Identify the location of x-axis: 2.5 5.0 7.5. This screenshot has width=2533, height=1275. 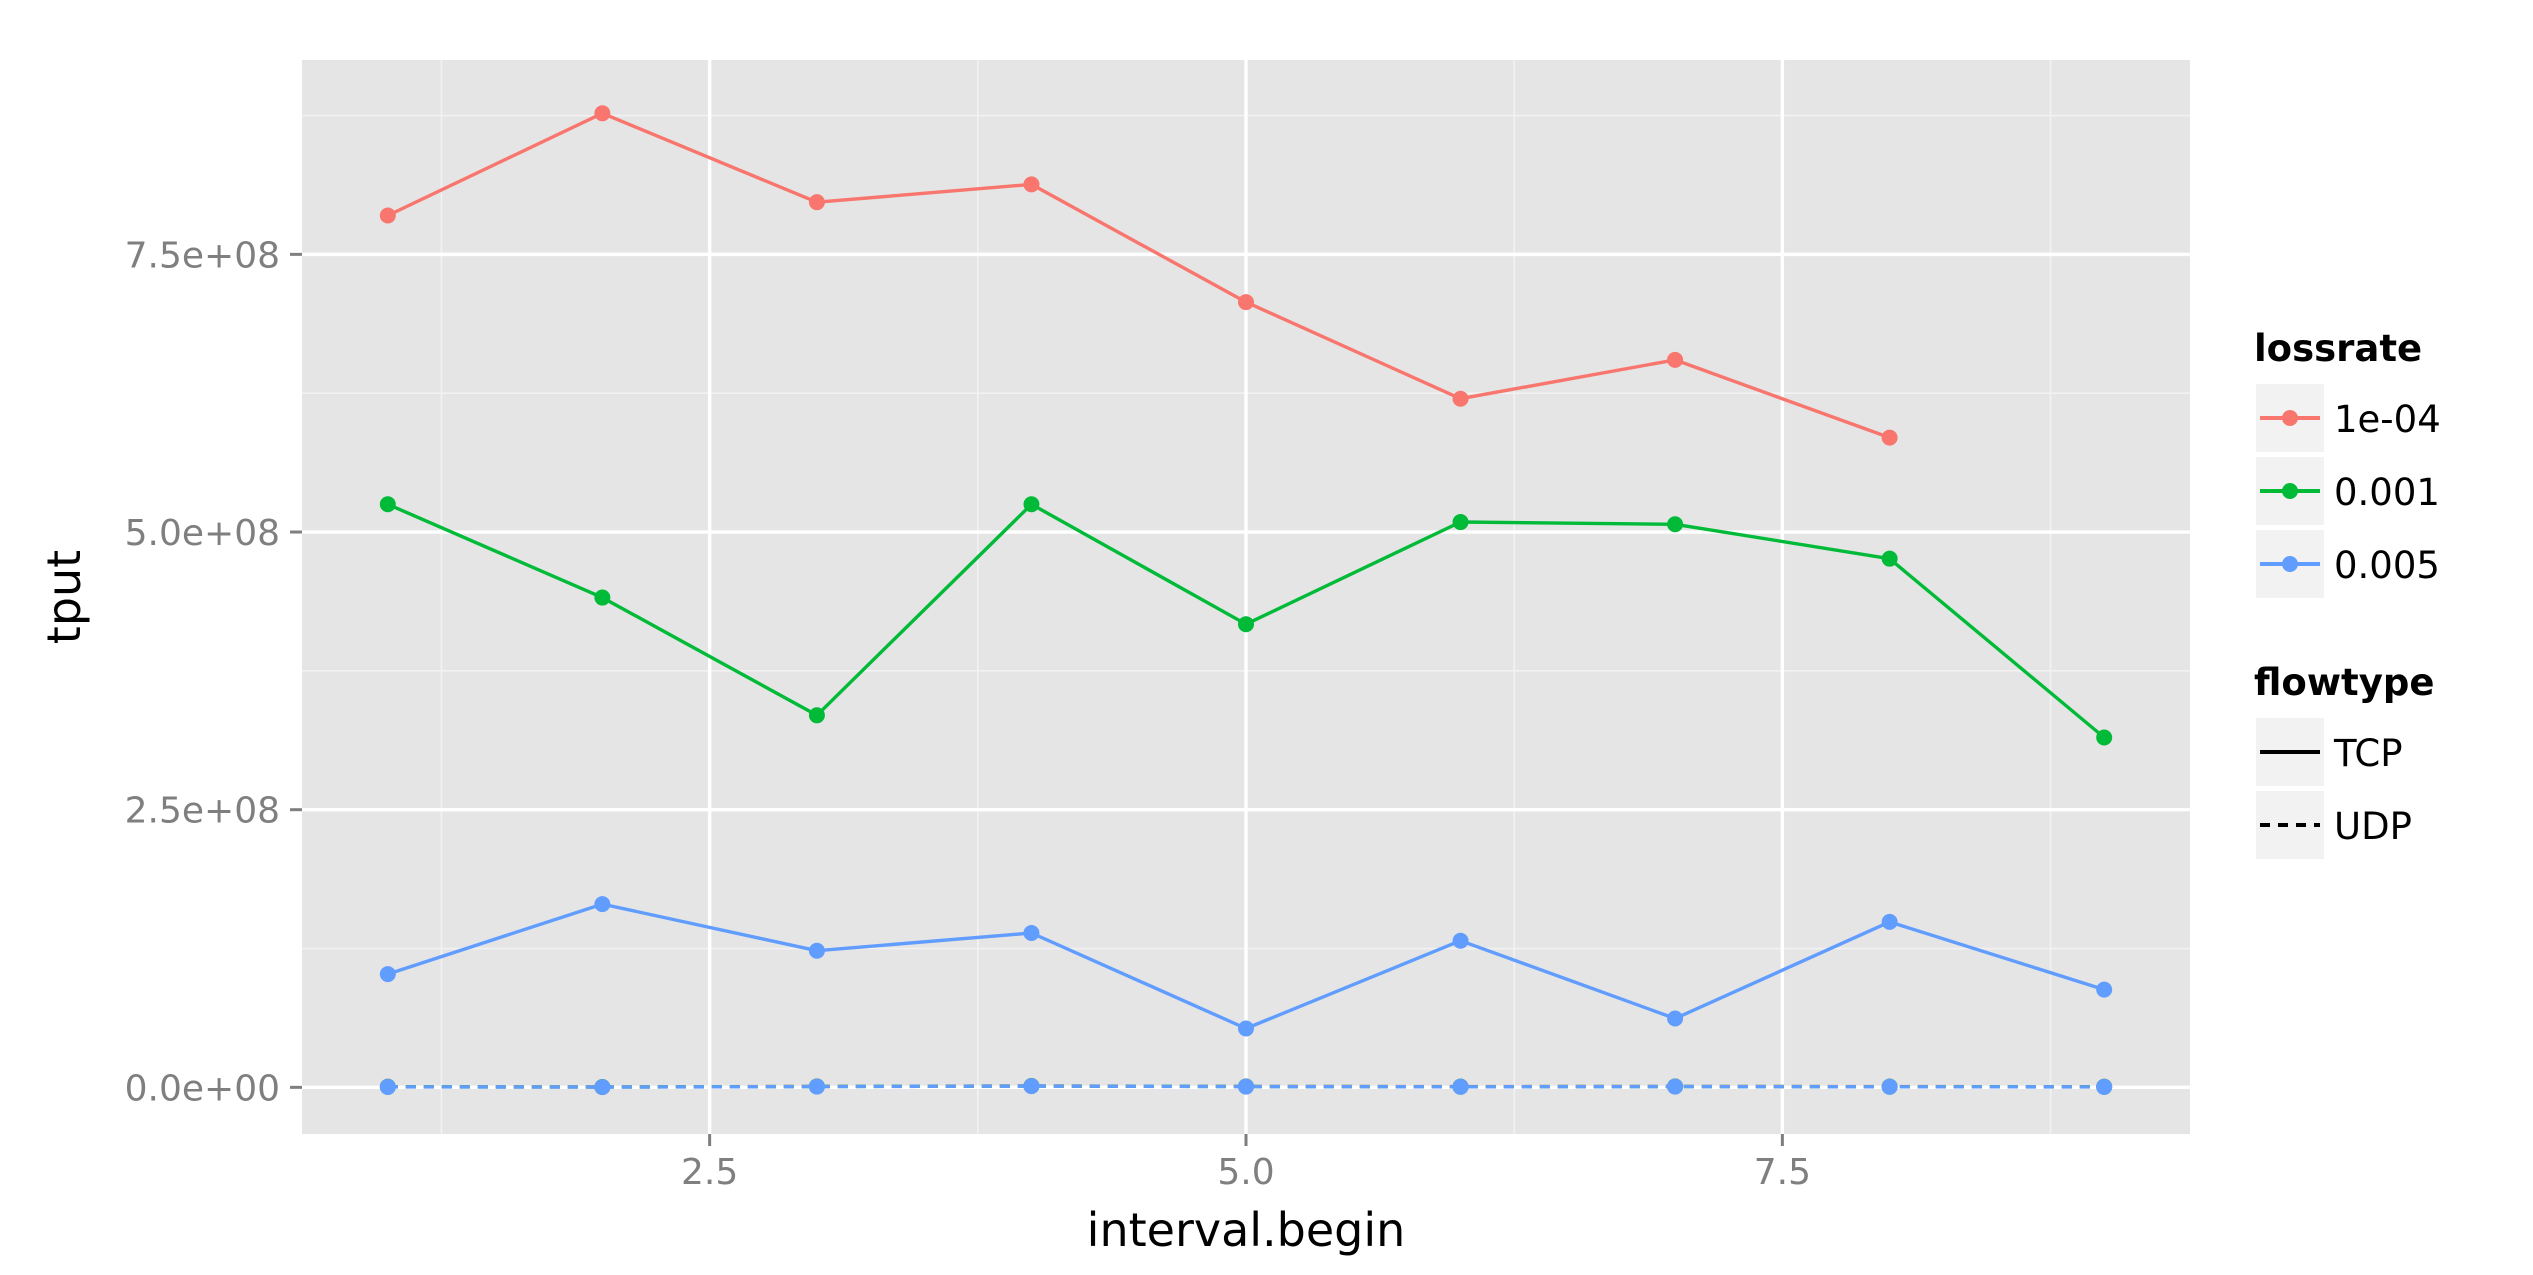
(1246, 1163).